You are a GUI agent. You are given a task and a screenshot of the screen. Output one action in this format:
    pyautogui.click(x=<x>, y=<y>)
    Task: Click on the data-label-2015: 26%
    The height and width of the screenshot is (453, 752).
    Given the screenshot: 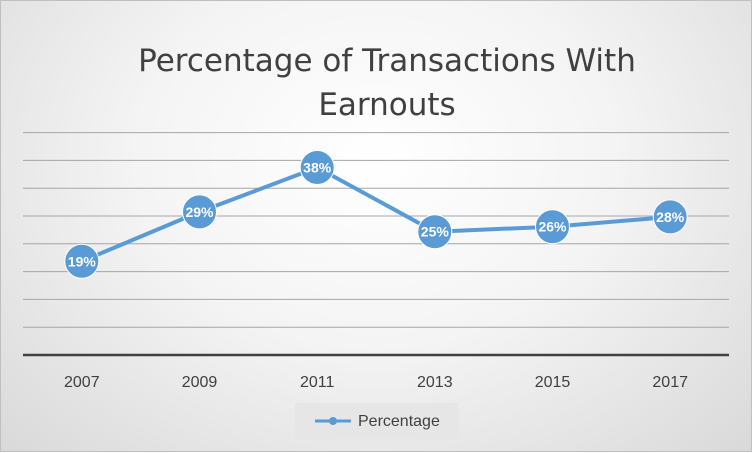 What is the action you would take?
    pyautogui.click(x=552, y=227)
    